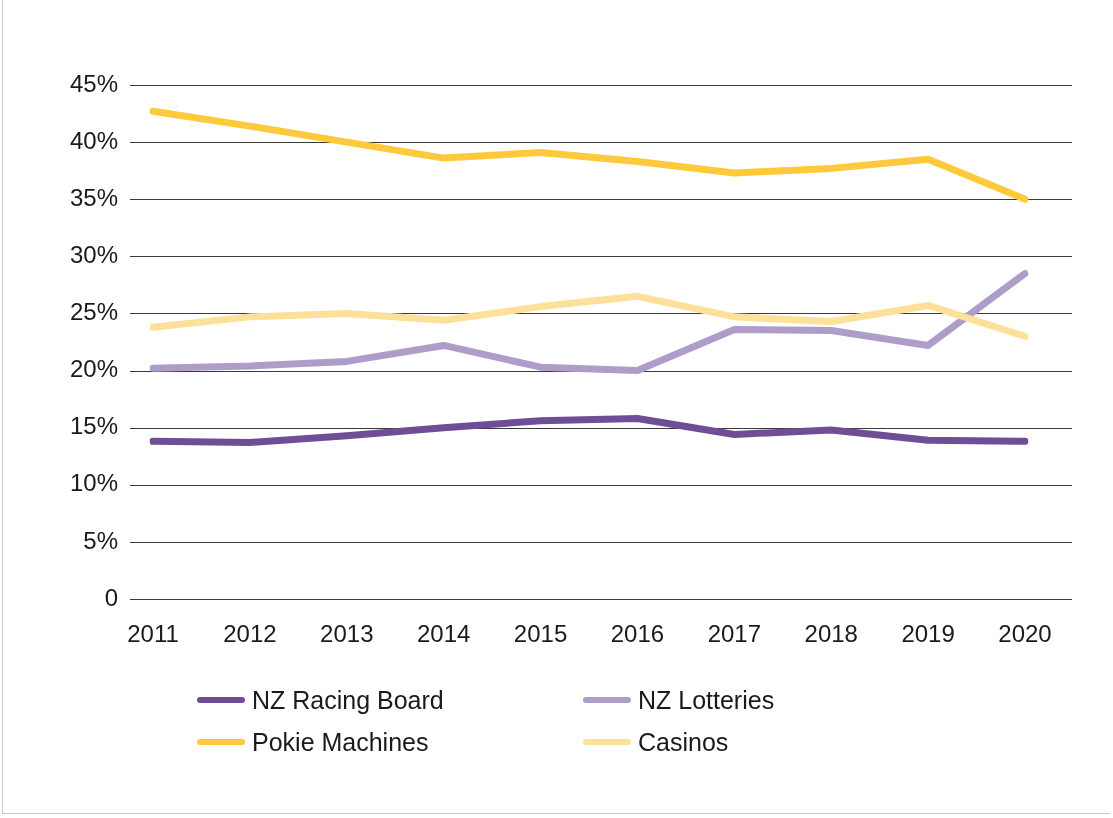 This screenshot has width=1113, height=818. I want to click on legend-label: Pokie Machines, so click(340, 742).